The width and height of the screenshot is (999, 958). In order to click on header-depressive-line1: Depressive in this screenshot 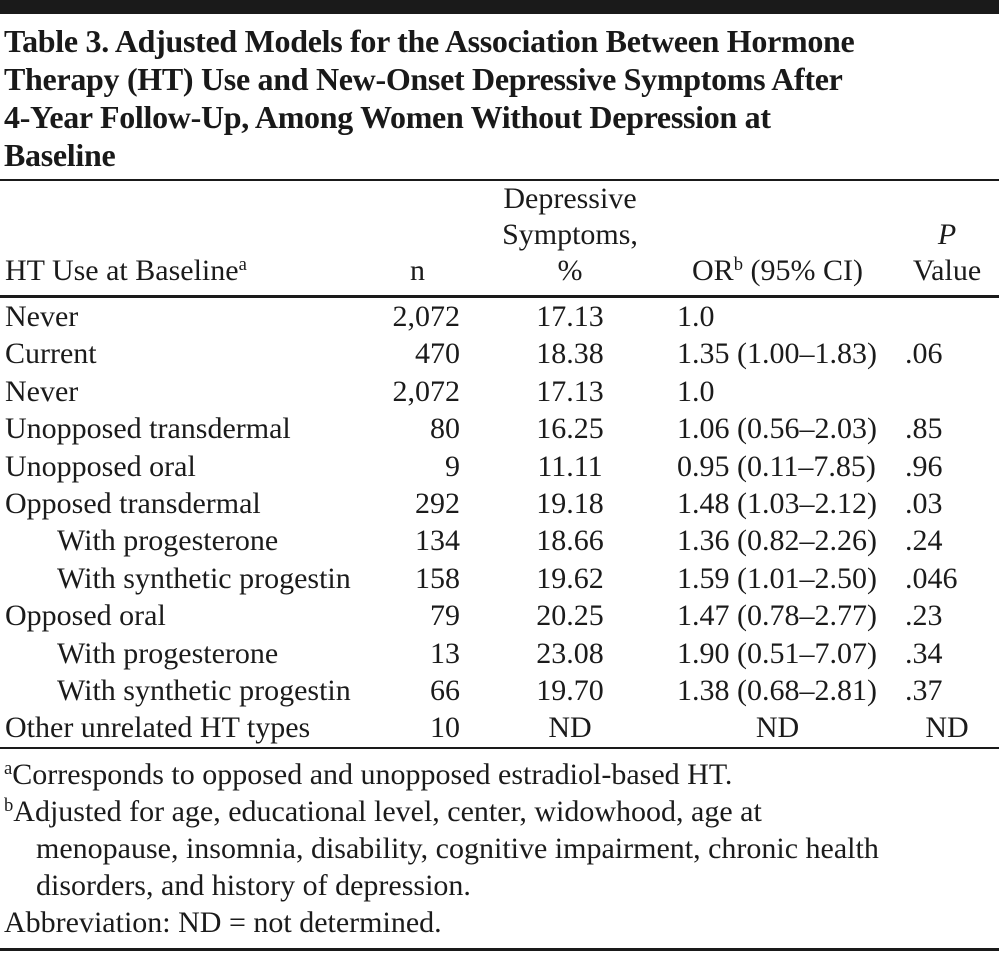, I will do `click(570, 198)`.